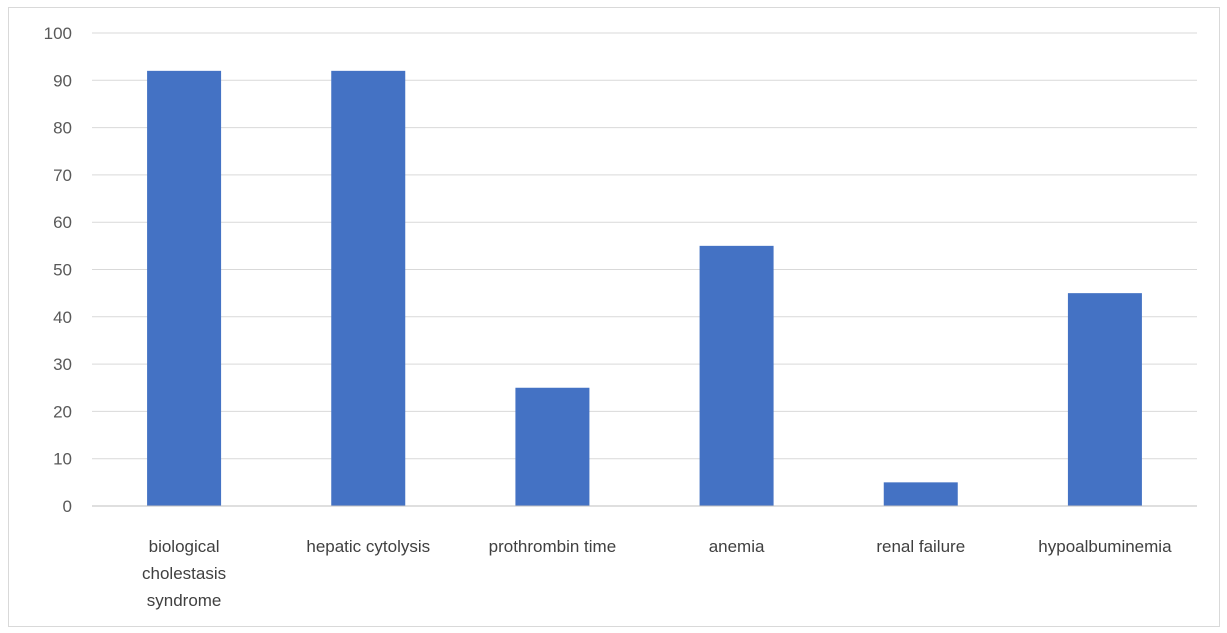  Describe the element at coordinates (62, 411) in the screenshot. I see `y-tick-label: 20` at that location.